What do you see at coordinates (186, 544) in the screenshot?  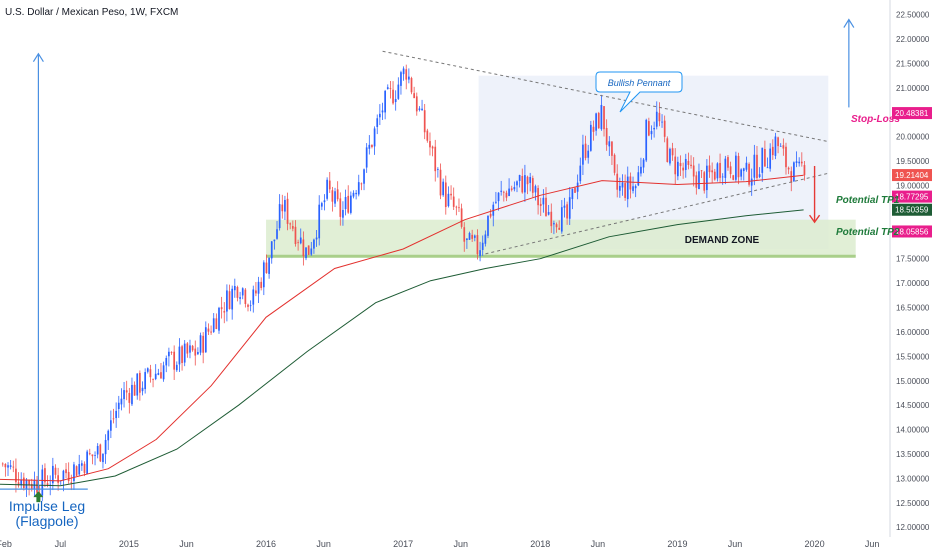 I see `time-tick-label: Jun` at bounding box center [186, 544].